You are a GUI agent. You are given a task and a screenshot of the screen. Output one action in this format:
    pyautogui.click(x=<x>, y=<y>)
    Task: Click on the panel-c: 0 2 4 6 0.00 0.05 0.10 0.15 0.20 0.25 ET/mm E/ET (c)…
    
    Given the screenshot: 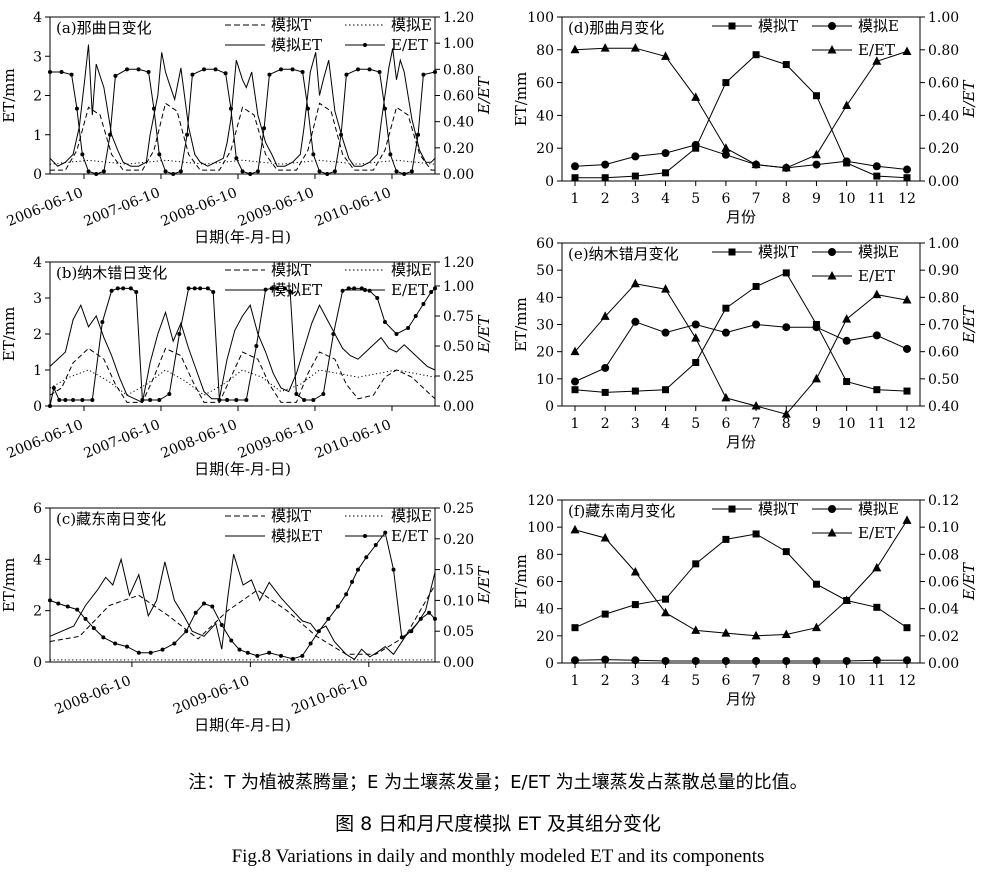 What is the action you would take?
    pyautogui.click(x=246, y=617)
    